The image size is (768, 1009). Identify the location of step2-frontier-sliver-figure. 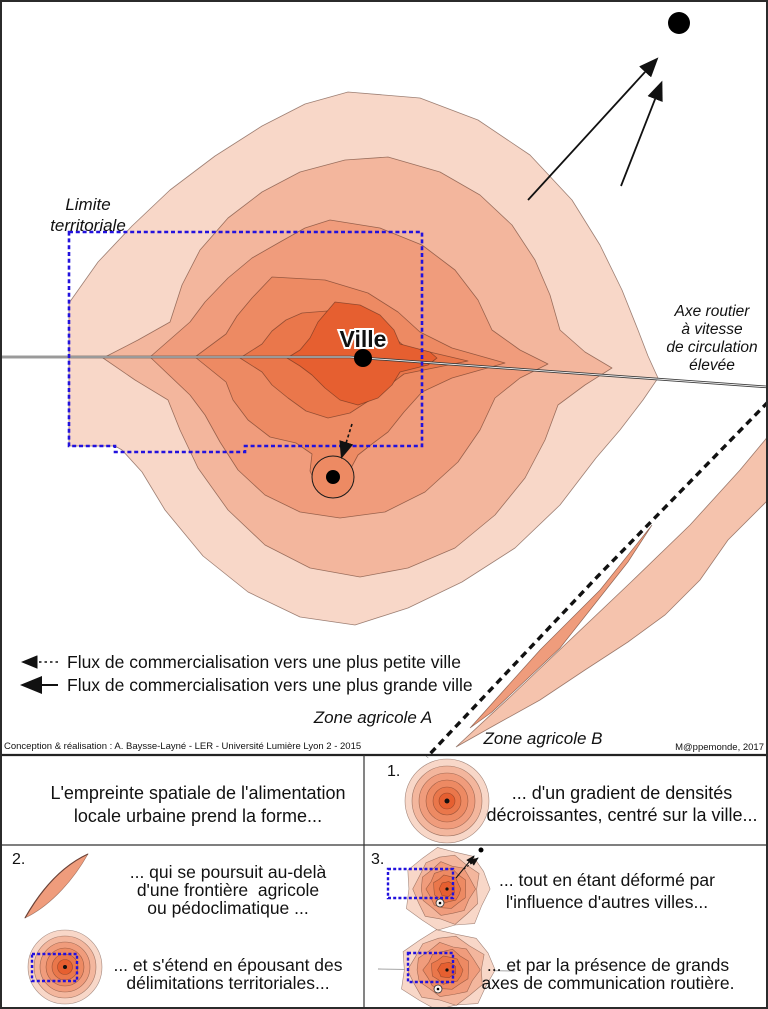
(56, 886).